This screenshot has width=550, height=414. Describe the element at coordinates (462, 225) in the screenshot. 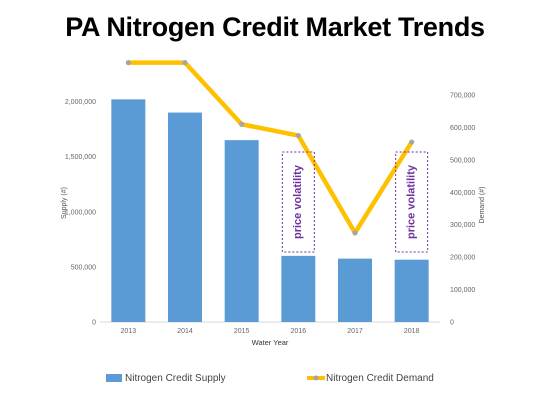

I see `y2-tick-label: 300,000` at that location.